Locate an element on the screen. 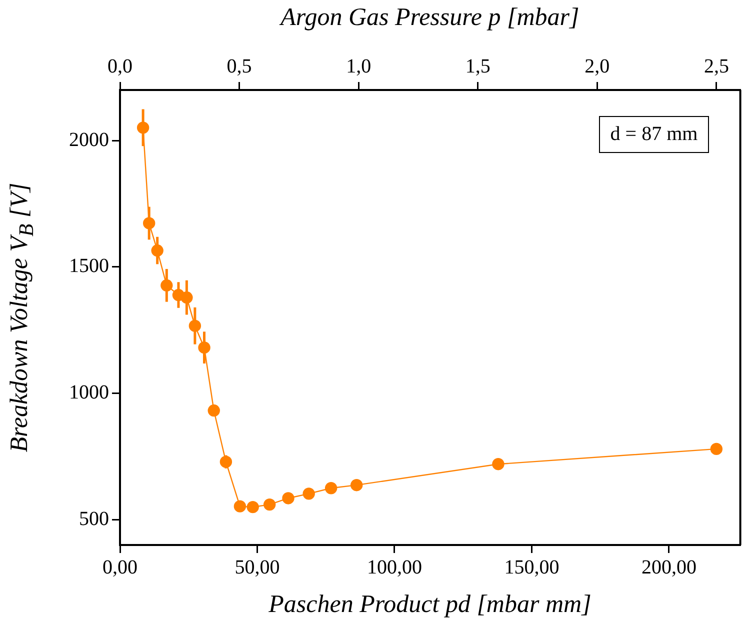 This screenshot has width=747, height=626. x2-tick-label: 2,5 is located at coordinates (716, 66).